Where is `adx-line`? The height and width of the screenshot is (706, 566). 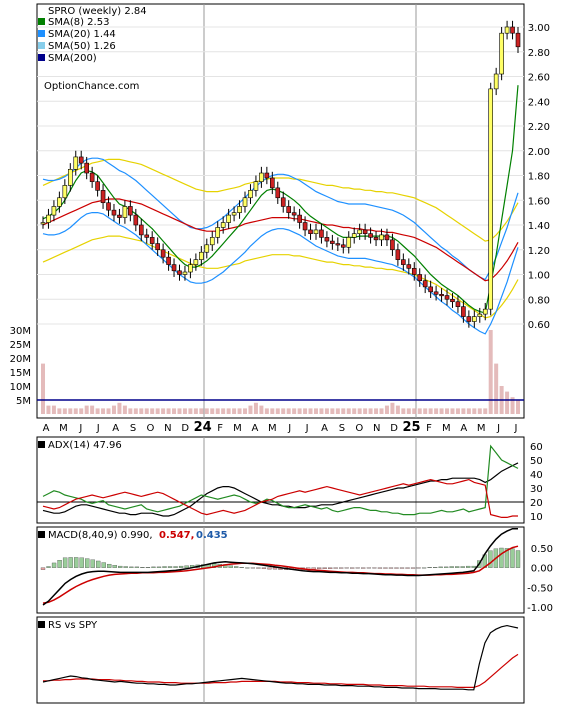 adx-line is located at coordinates (280, 489).